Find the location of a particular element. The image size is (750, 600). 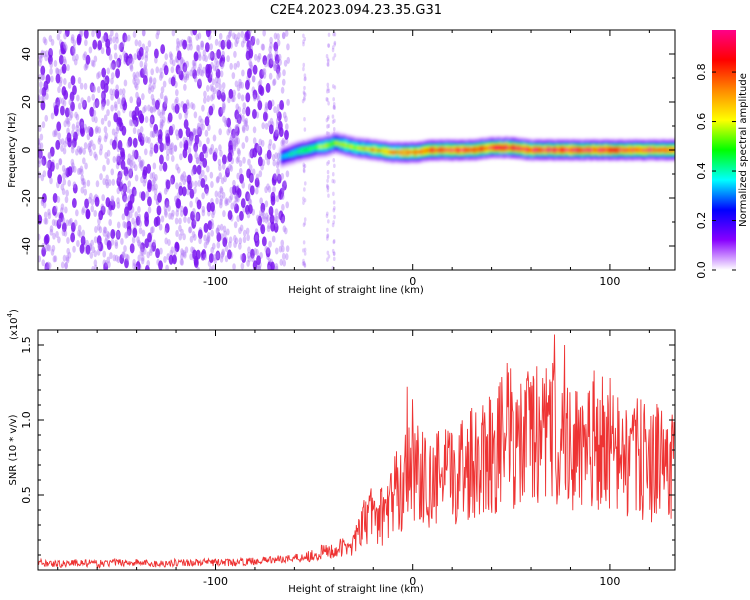

colorbar-tick-label: 0.4 is located at coordinates (701, 171).